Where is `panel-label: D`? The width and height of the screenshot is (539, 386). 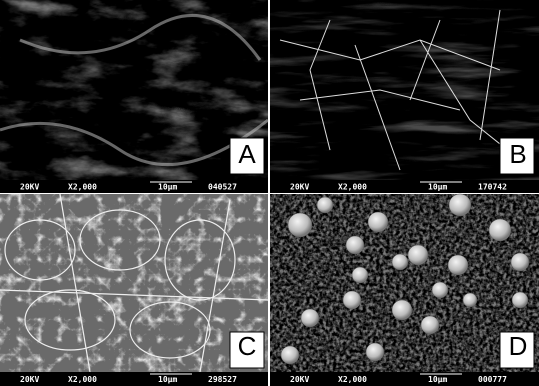
panel-label: D is located at coordinates (518, 346).